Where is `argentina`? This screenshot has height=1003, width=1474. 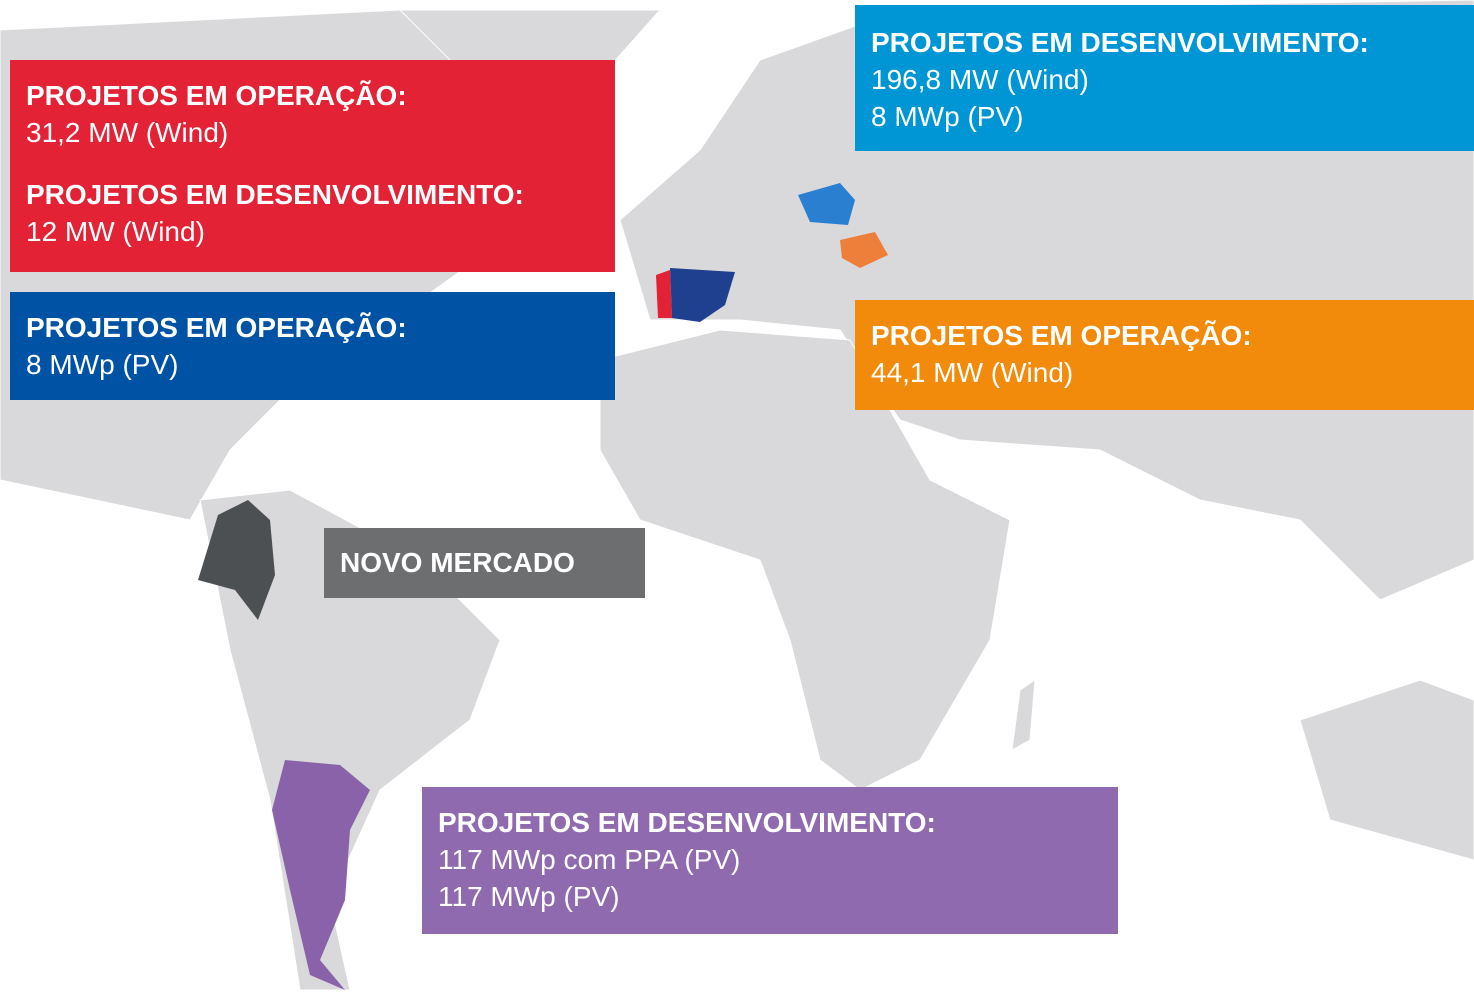 argentina is located at coordinates (321, 875).